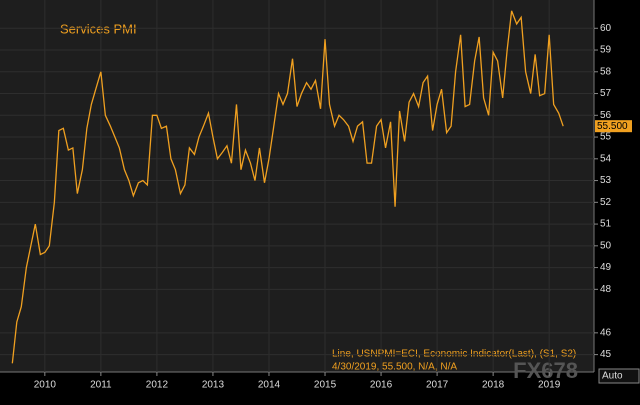 This screenshot has width=640, height=405. I want to click on x-tick-label: 2015, so click(325, 385).